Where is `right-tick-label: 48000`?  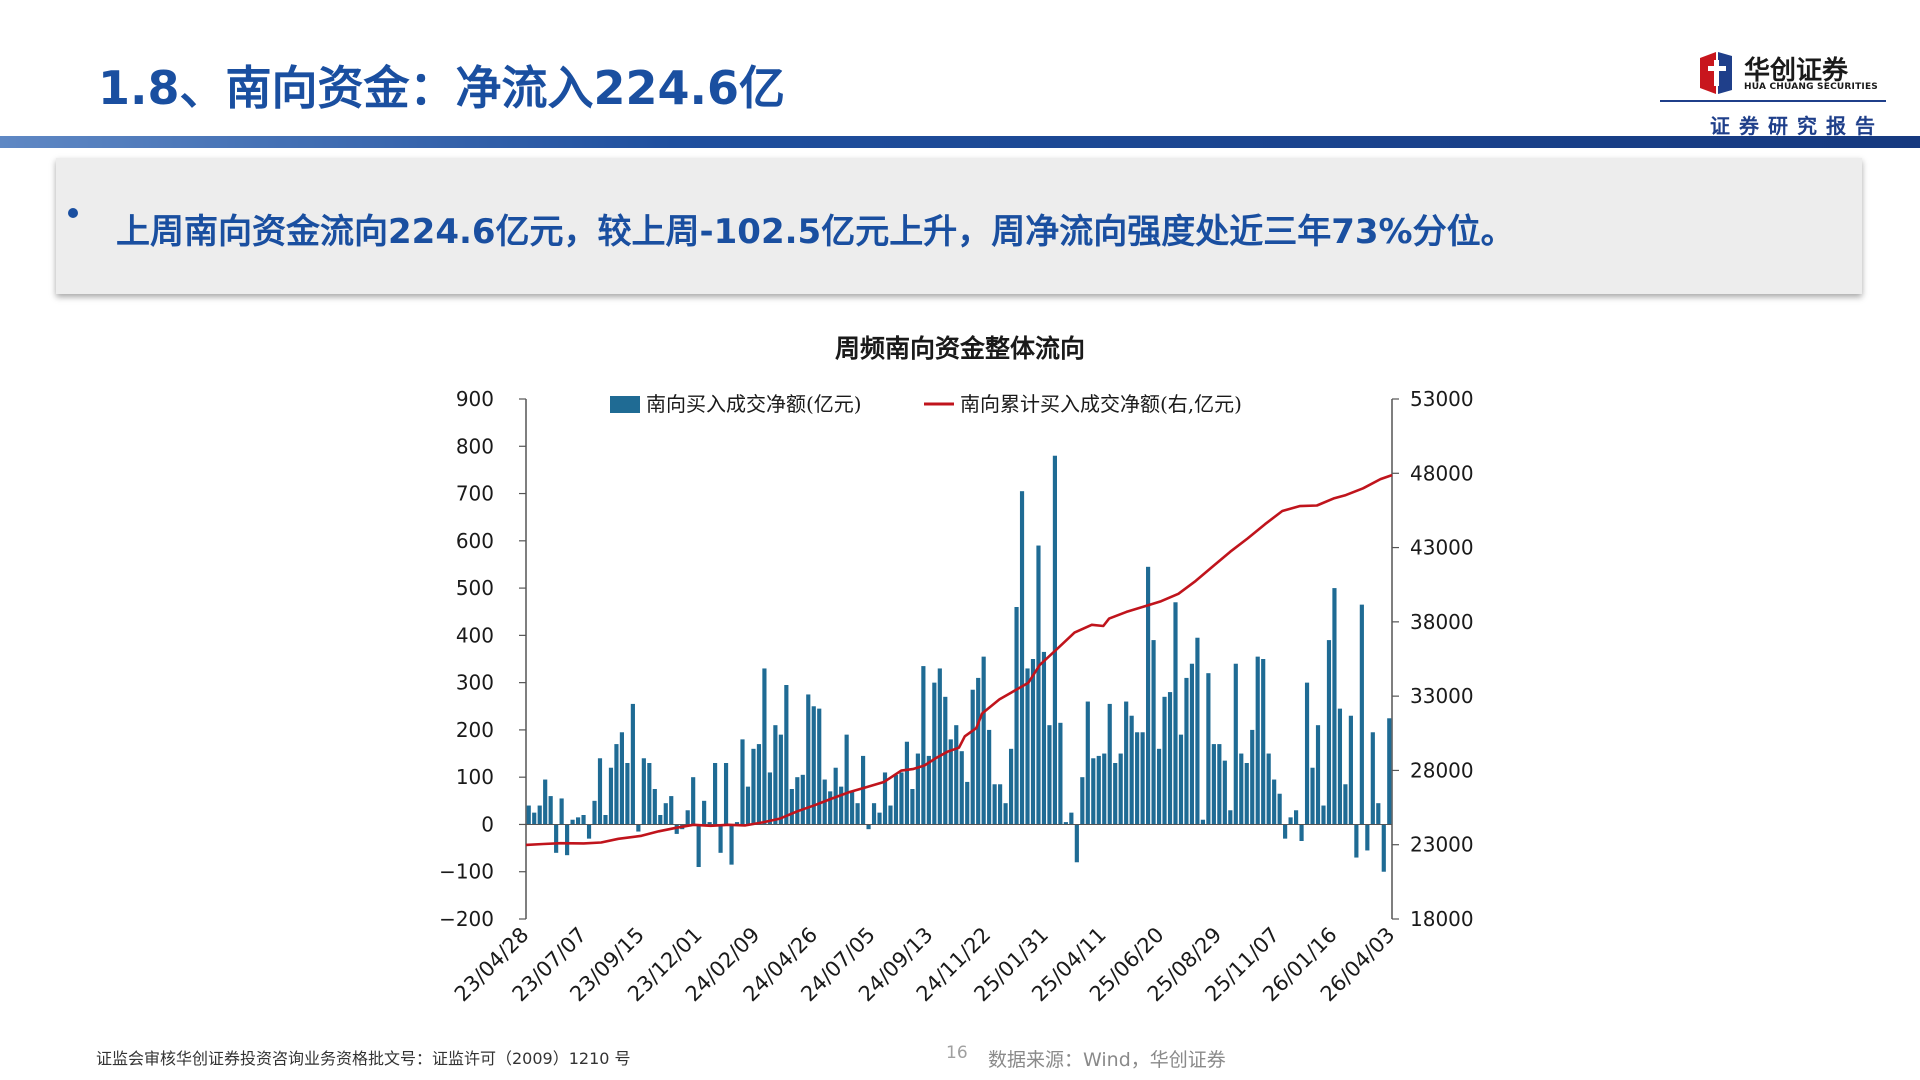
right-tick-label: 48000 is located at coordinates (1442, 473).